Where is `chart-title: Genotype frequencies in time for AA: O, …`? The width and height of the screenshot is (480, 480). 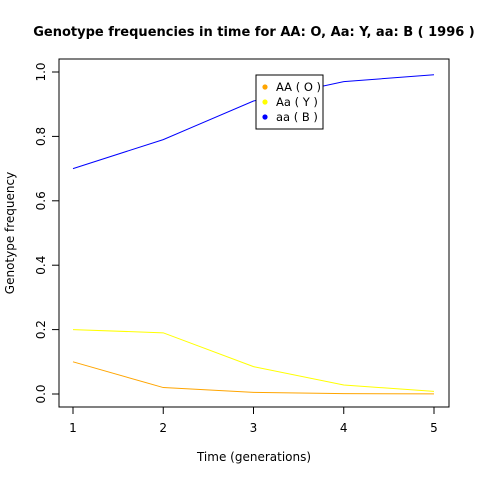
chart-title: Genotype frequencies in time for AA: O, … is located at coordinates (254, 32).